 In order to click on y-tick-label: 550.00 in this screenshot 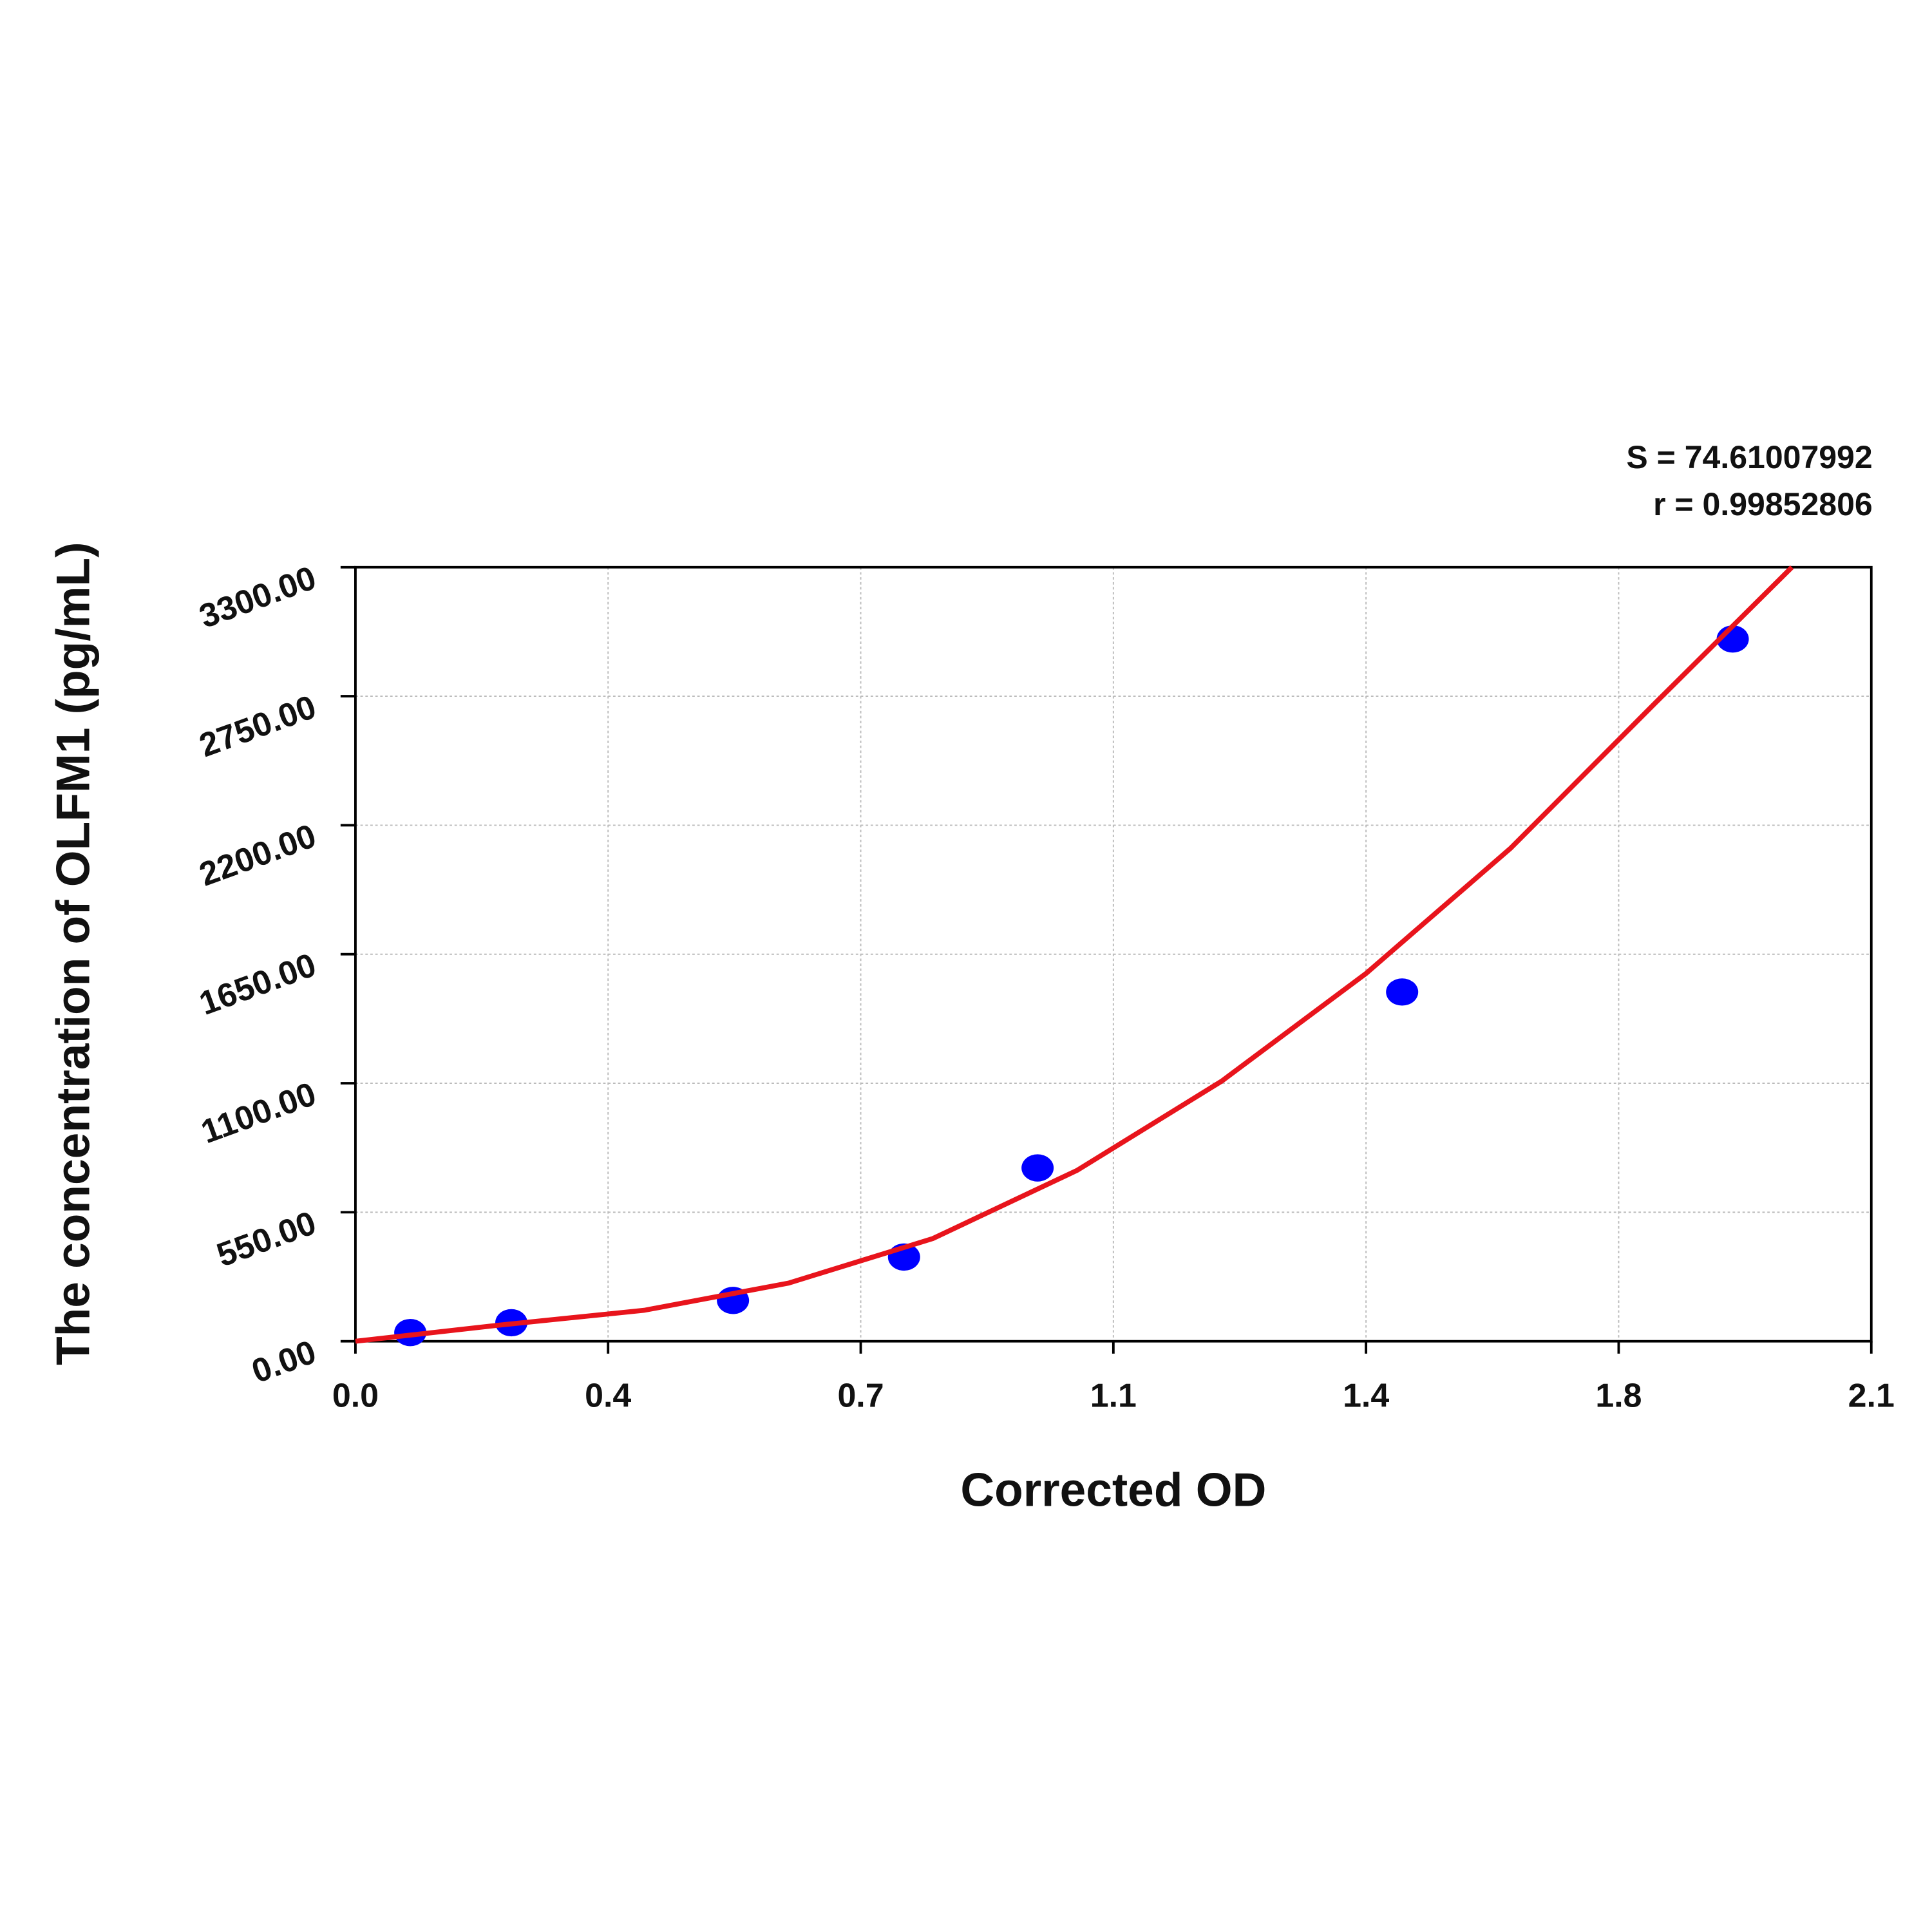, I will do `click(266, 1239)`.